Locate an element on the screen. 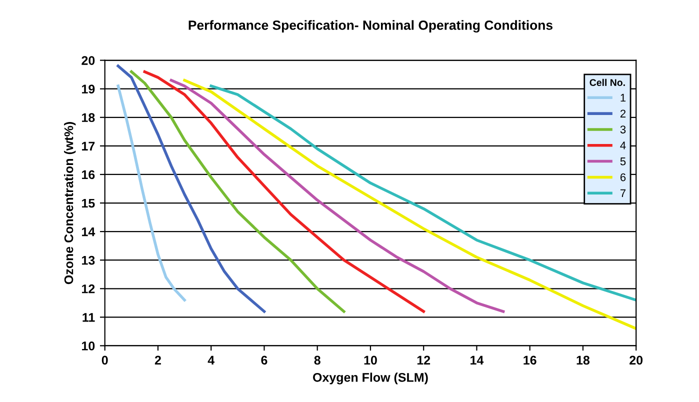 This screenshot has height=402, width=699. x-tick-label: 10 is located at coordinates (370, 360).